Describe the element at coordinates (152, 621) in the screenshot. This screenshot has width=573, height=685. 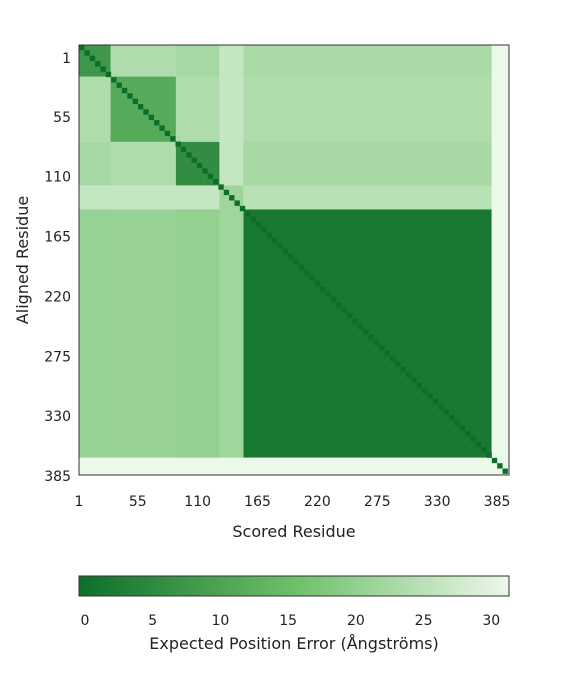
I see `colorbar-tick-label: 5` at that location.